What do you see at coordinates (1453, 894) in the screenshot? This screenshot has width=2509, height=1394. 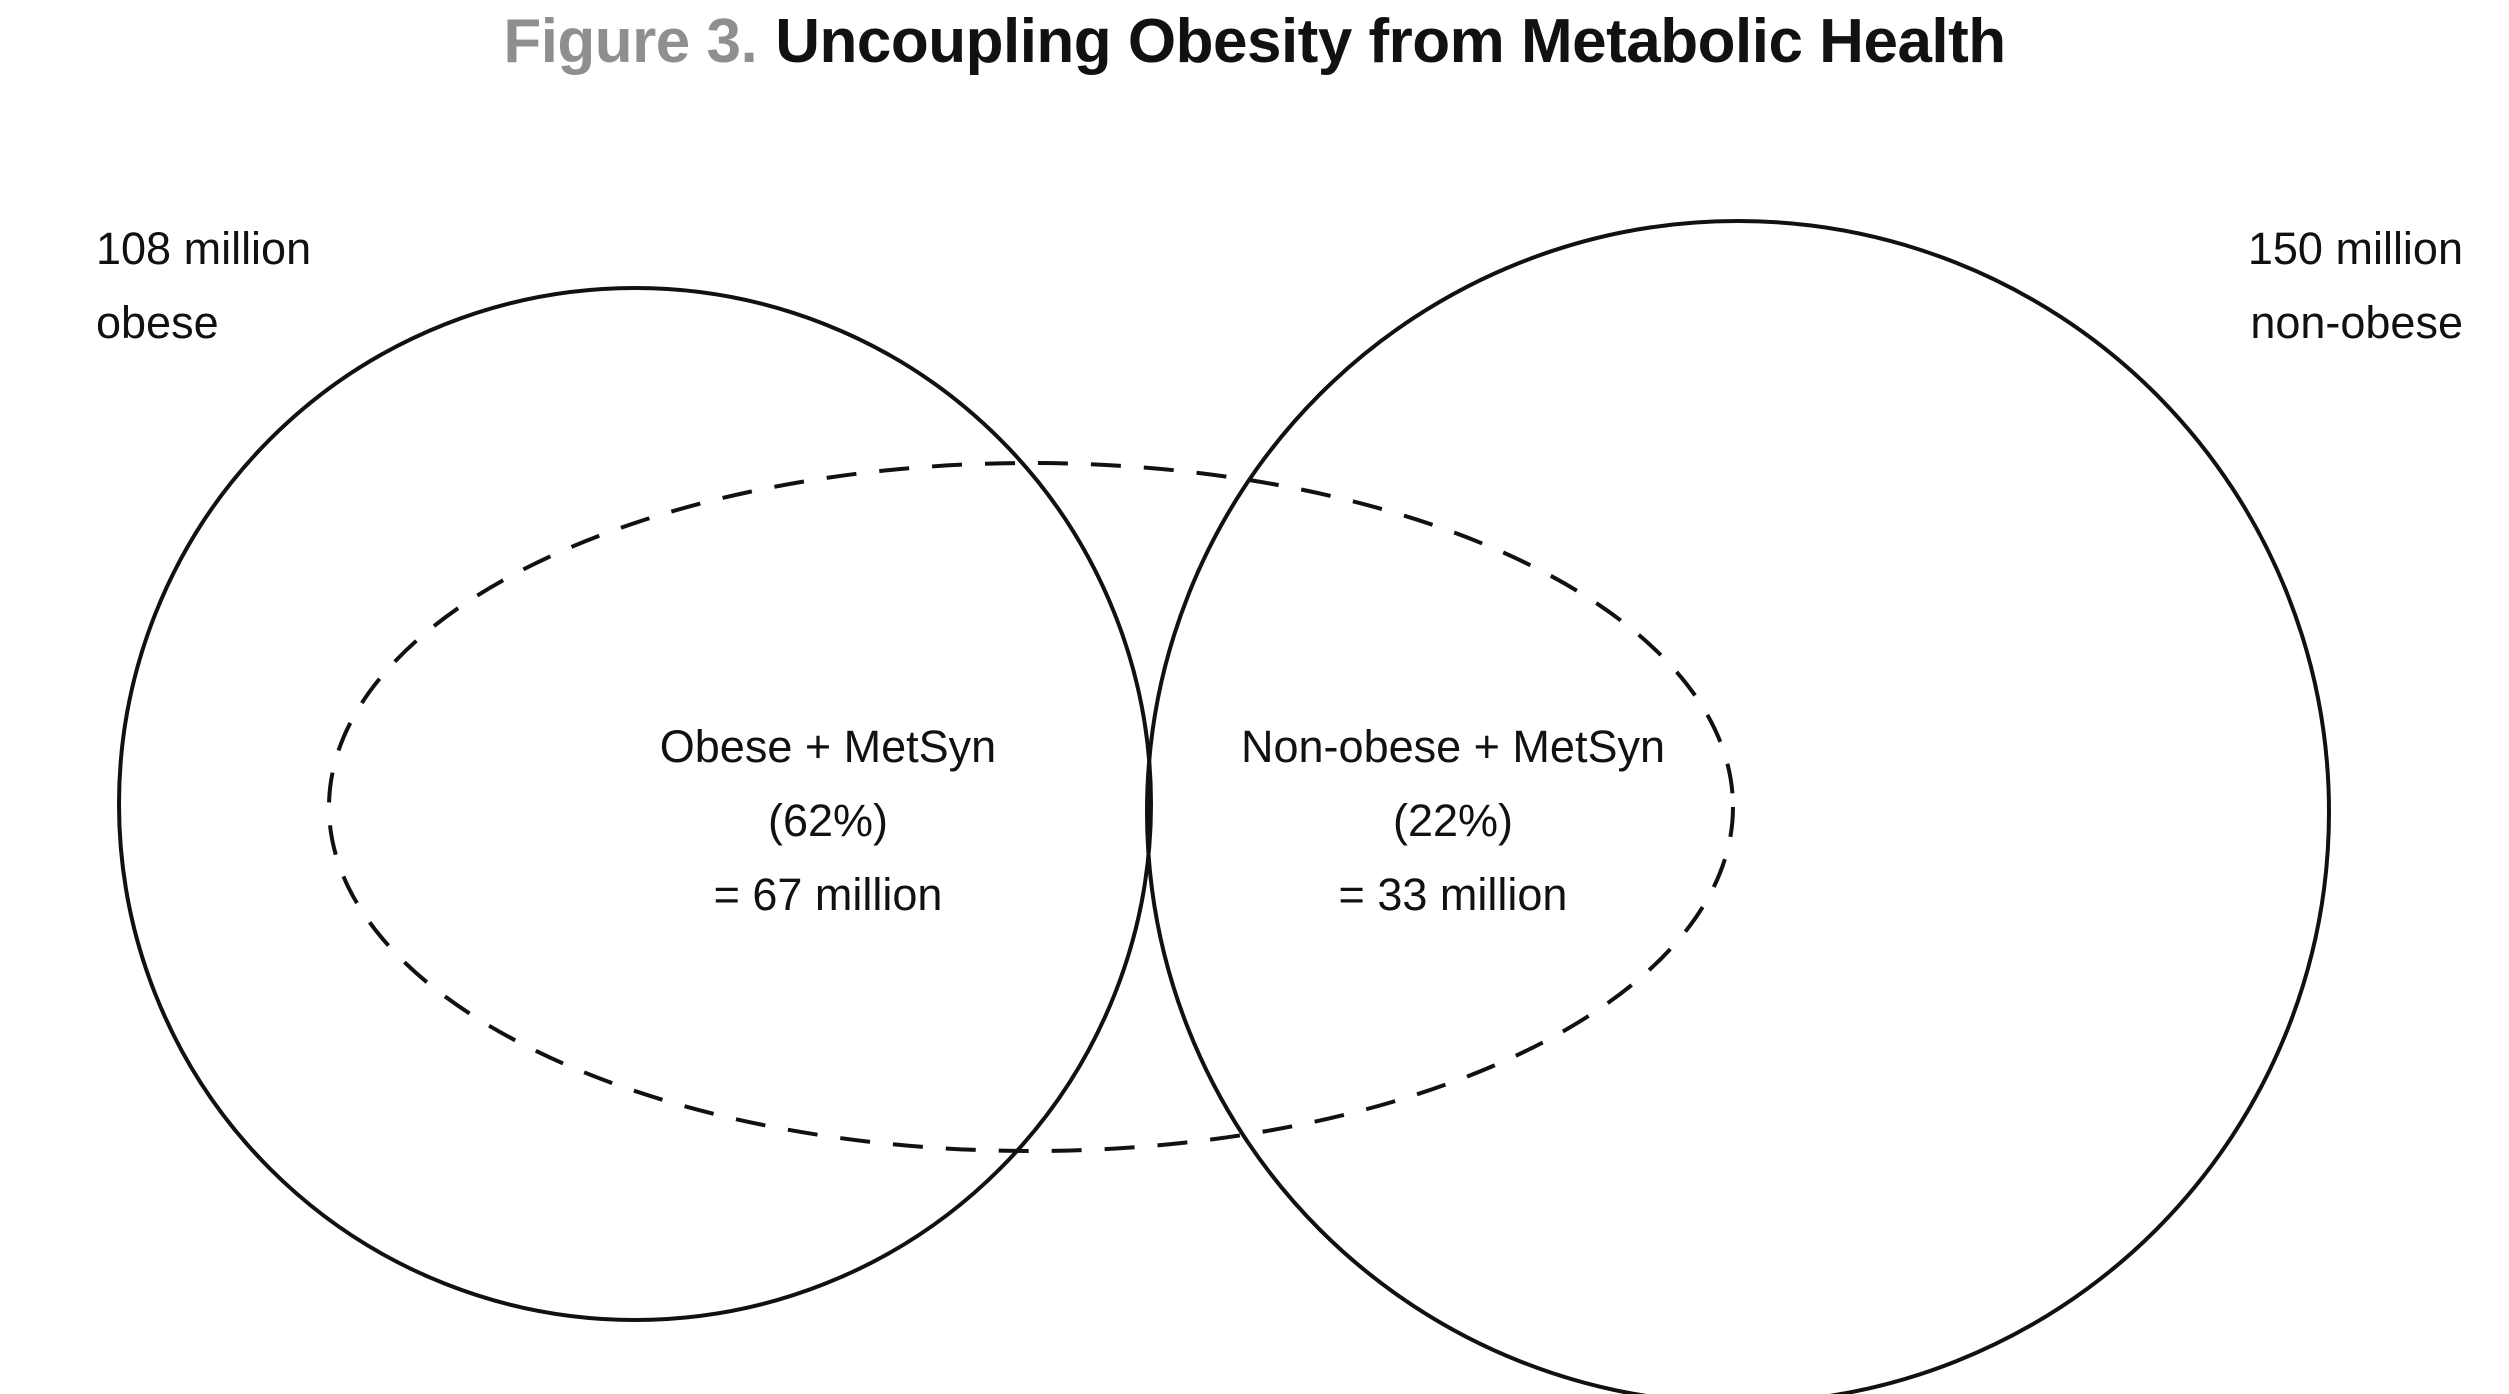 I see `non-obese-metsyn-count: = 33 million` at bounding box center [1453, 894].